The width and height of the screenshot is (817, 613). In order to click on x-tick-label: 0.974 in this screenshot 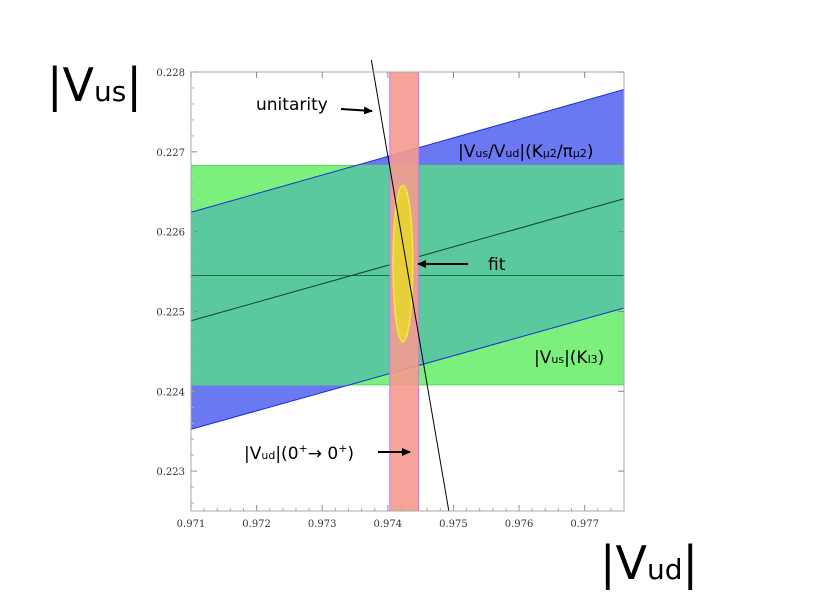, I will do `click(387, 524)`.